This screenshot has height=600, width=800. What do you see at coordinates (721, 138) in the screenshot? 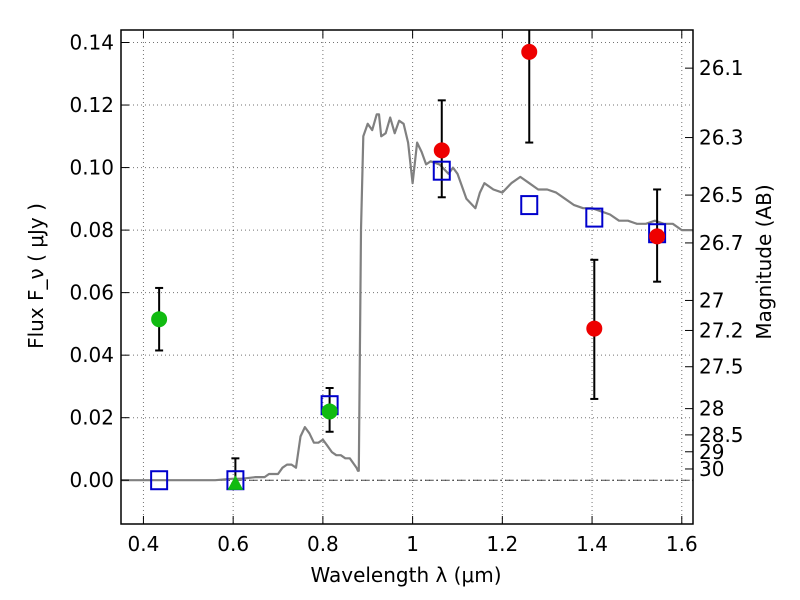
I see `magnitude-tick-label: 26.3` at bounding box center [721, 138].